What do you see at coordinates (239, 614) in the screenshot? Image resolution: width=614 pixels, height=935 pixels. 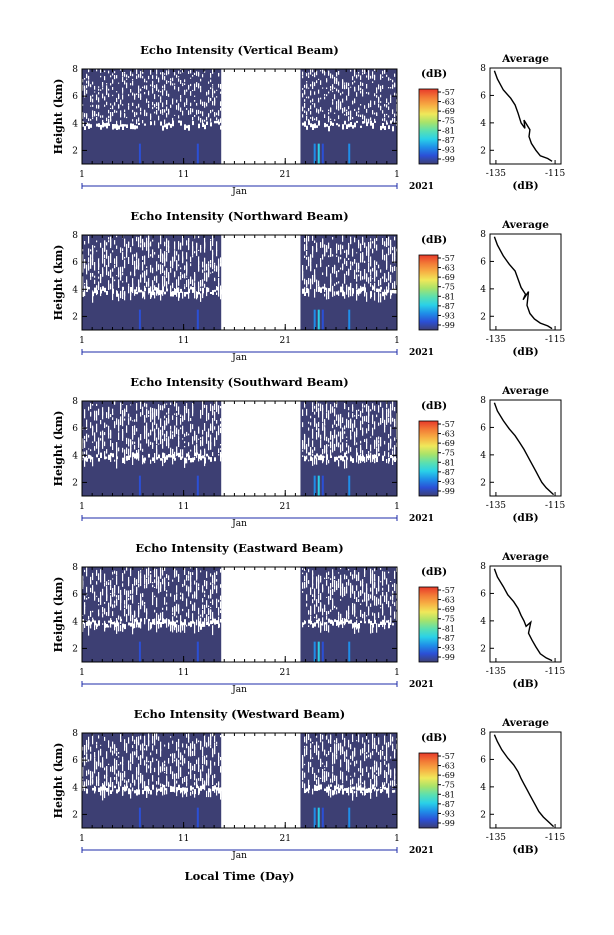 I see `panel-frame` at bounding box center [239, 614].